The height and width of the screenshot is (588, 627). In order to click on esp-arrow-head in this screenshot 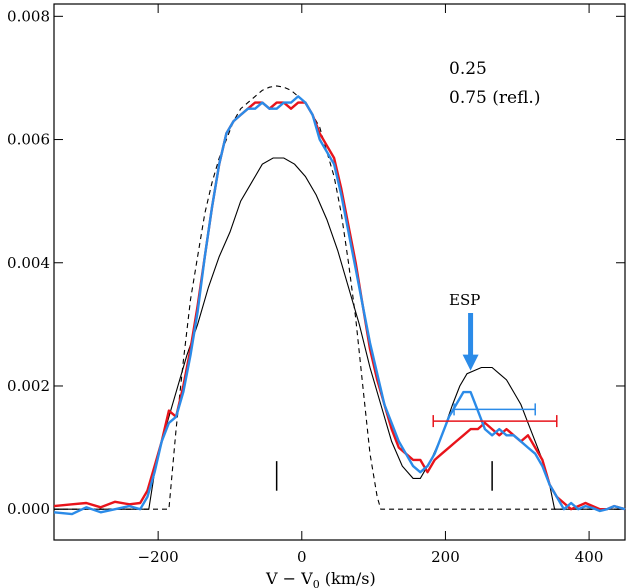, I will do `click(470, 362)`.